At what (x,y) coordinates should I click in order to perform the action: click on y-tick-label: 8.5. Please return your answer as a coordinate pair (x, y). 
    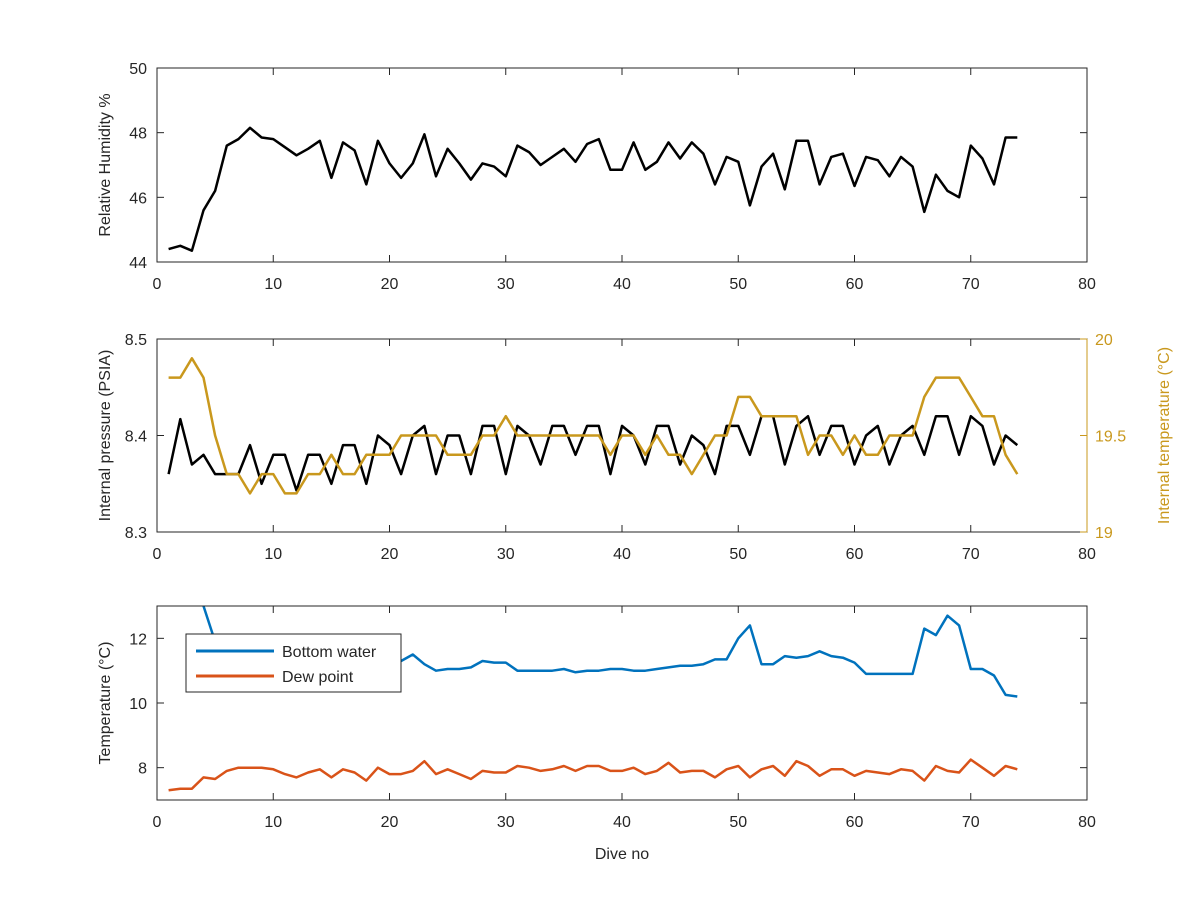
    Looking at the image, I should click on (136, 340).